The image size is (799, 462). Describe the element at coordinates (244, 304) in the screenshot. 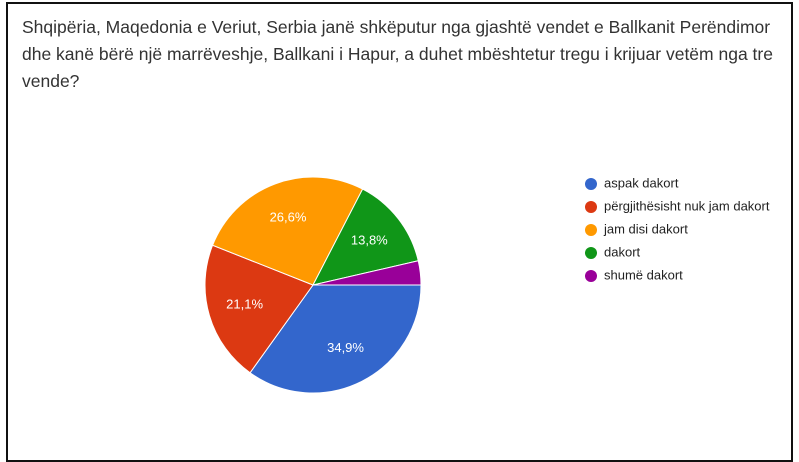

I see `slice-label: 21,1%` at that location.